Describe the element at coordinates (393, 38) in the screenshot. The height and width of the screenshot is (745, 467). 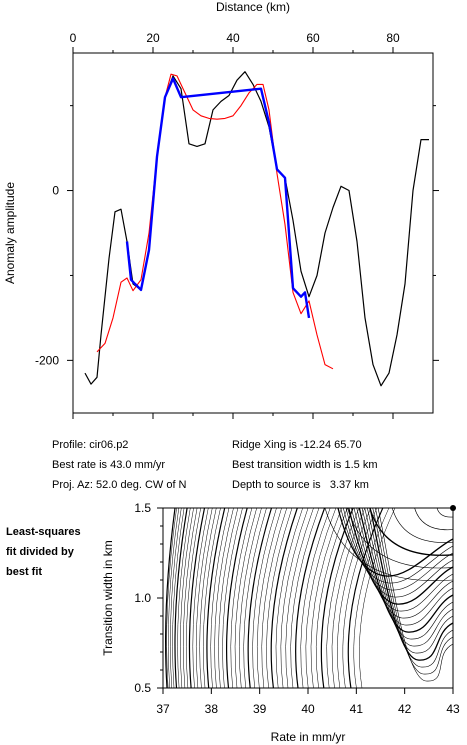
I see `x-tick-label: 80` at that location.